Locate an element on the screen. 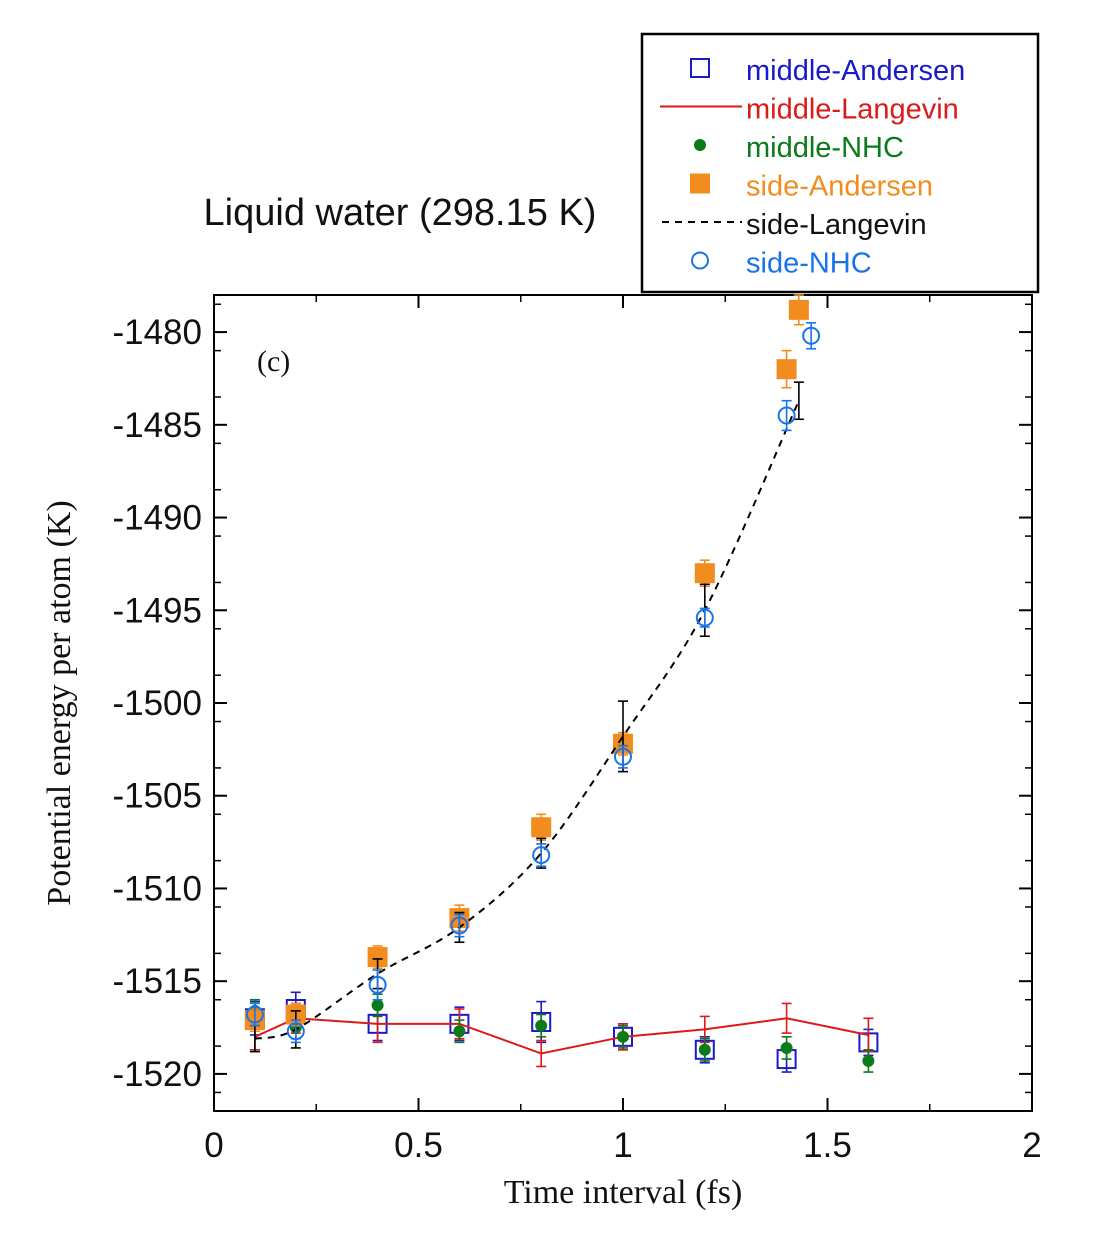 This screenshot has width=1094, height=1243. y-tick-label: -1505 is located at coordinates (157, 796).